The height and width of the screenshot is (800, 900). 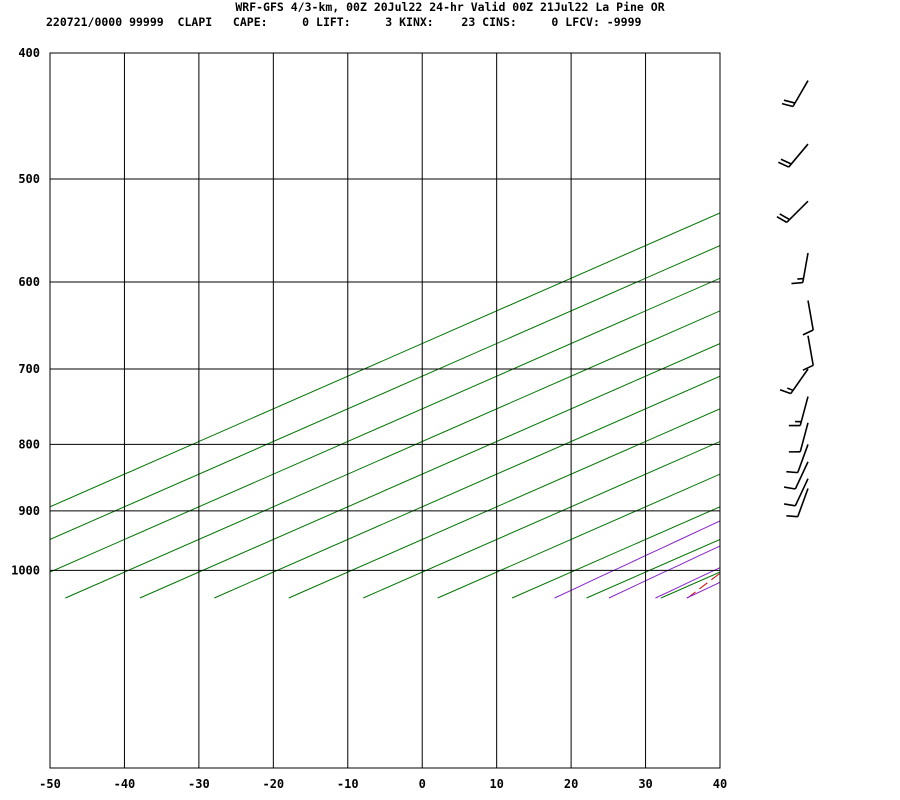 I want to click on y-tick-label: 800, so click(x=29, y=444).